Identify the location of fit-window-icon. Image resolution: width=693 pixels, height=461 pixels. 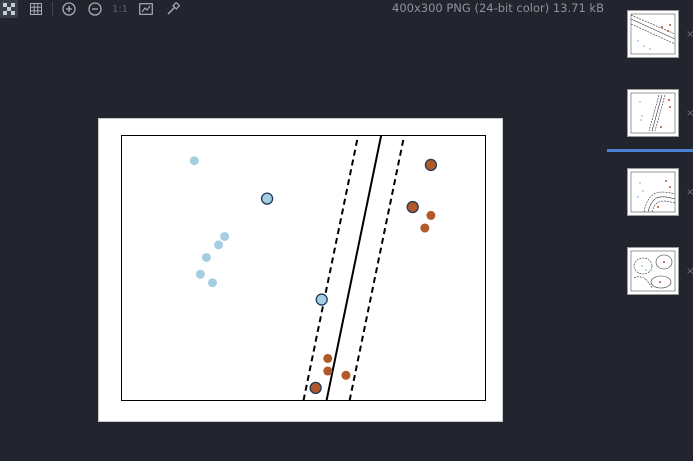
(146, 9).